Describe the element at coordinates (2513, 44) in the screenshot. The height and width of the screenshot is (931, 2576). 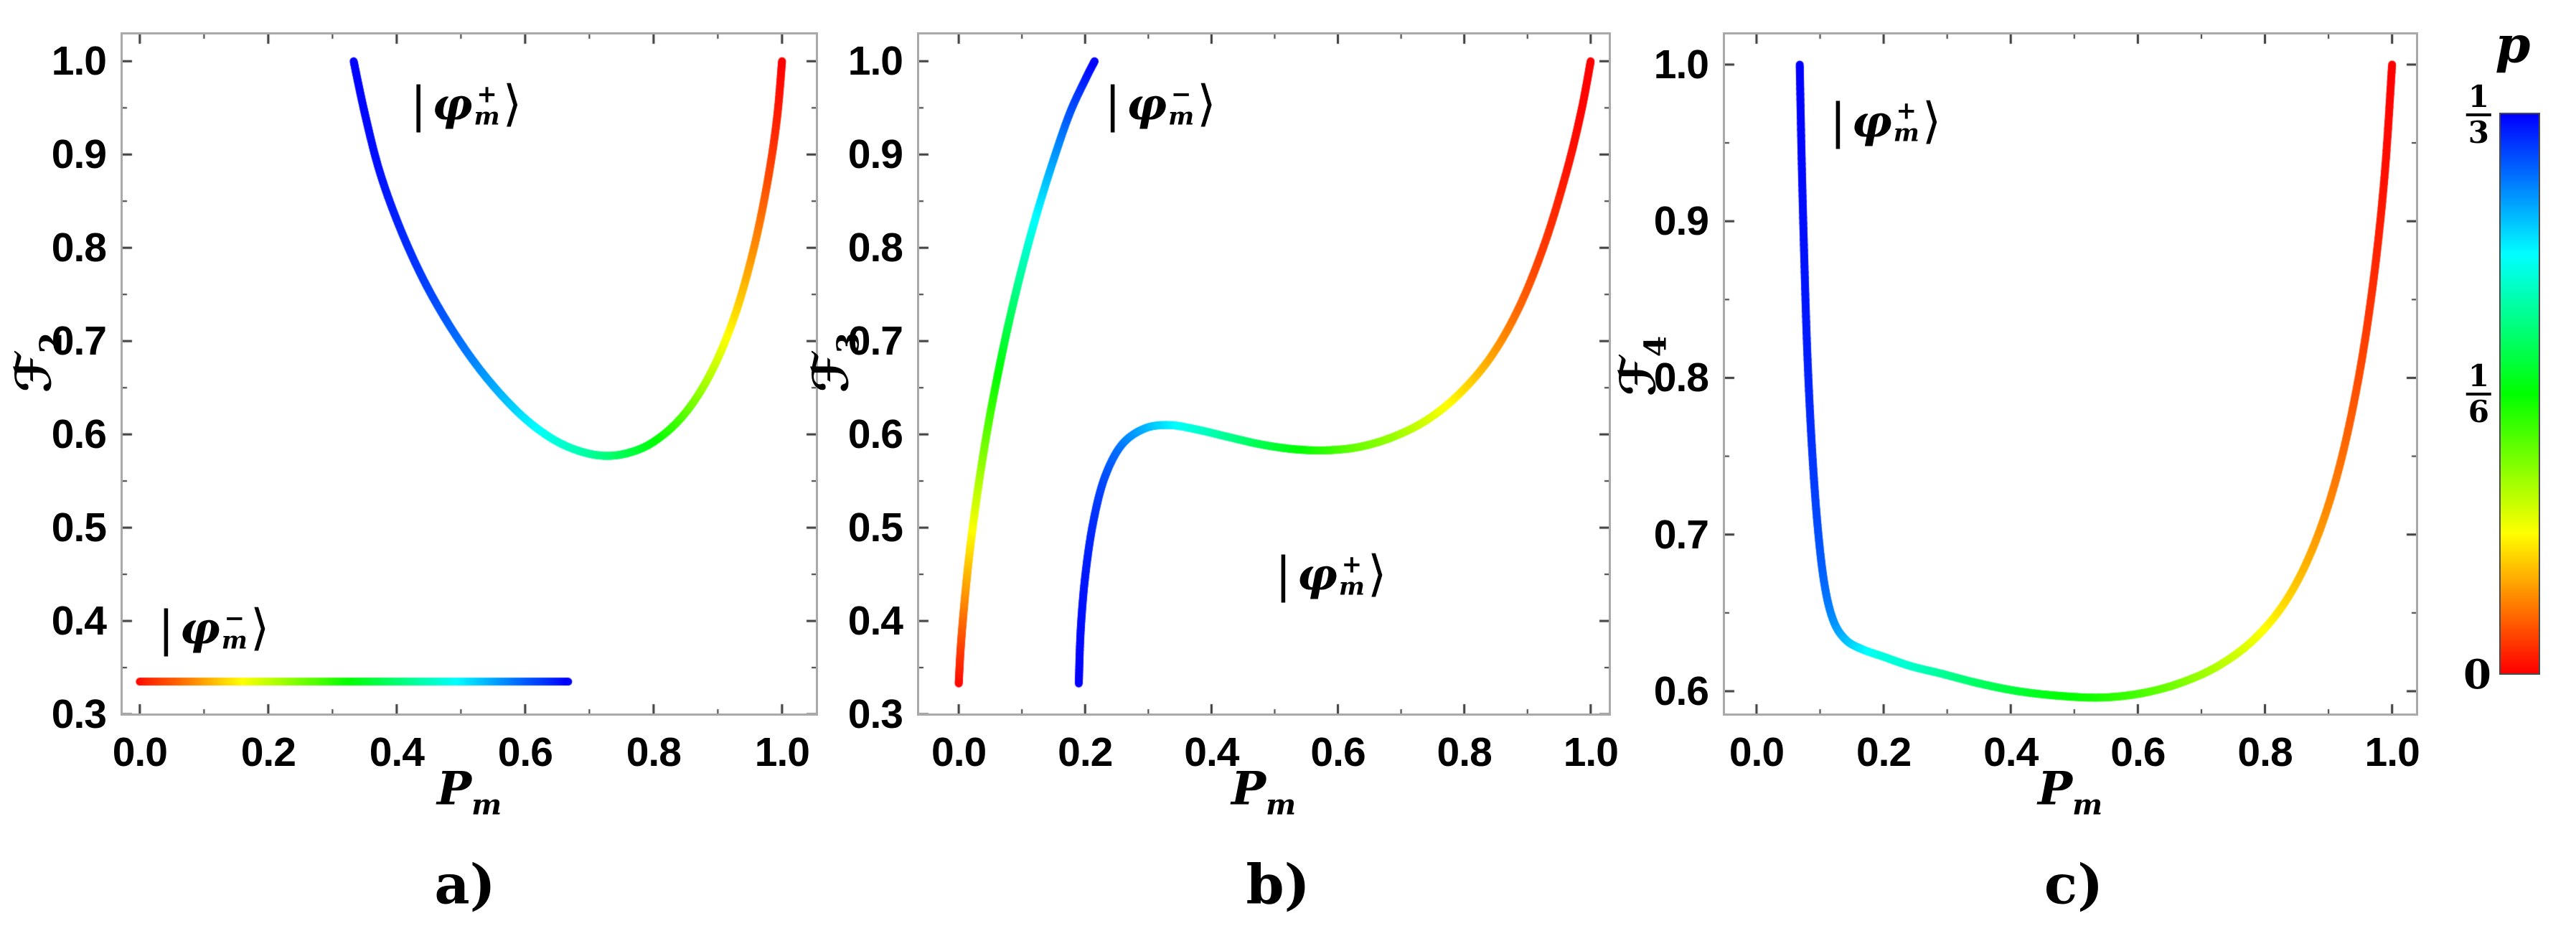
I see `colorbar-title: p` at that location.